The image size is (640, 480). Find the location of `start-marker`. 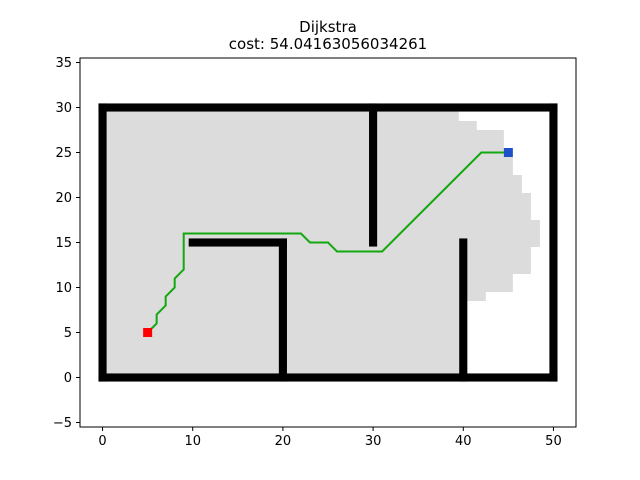

start-marker is located at coordinates (148, 332).